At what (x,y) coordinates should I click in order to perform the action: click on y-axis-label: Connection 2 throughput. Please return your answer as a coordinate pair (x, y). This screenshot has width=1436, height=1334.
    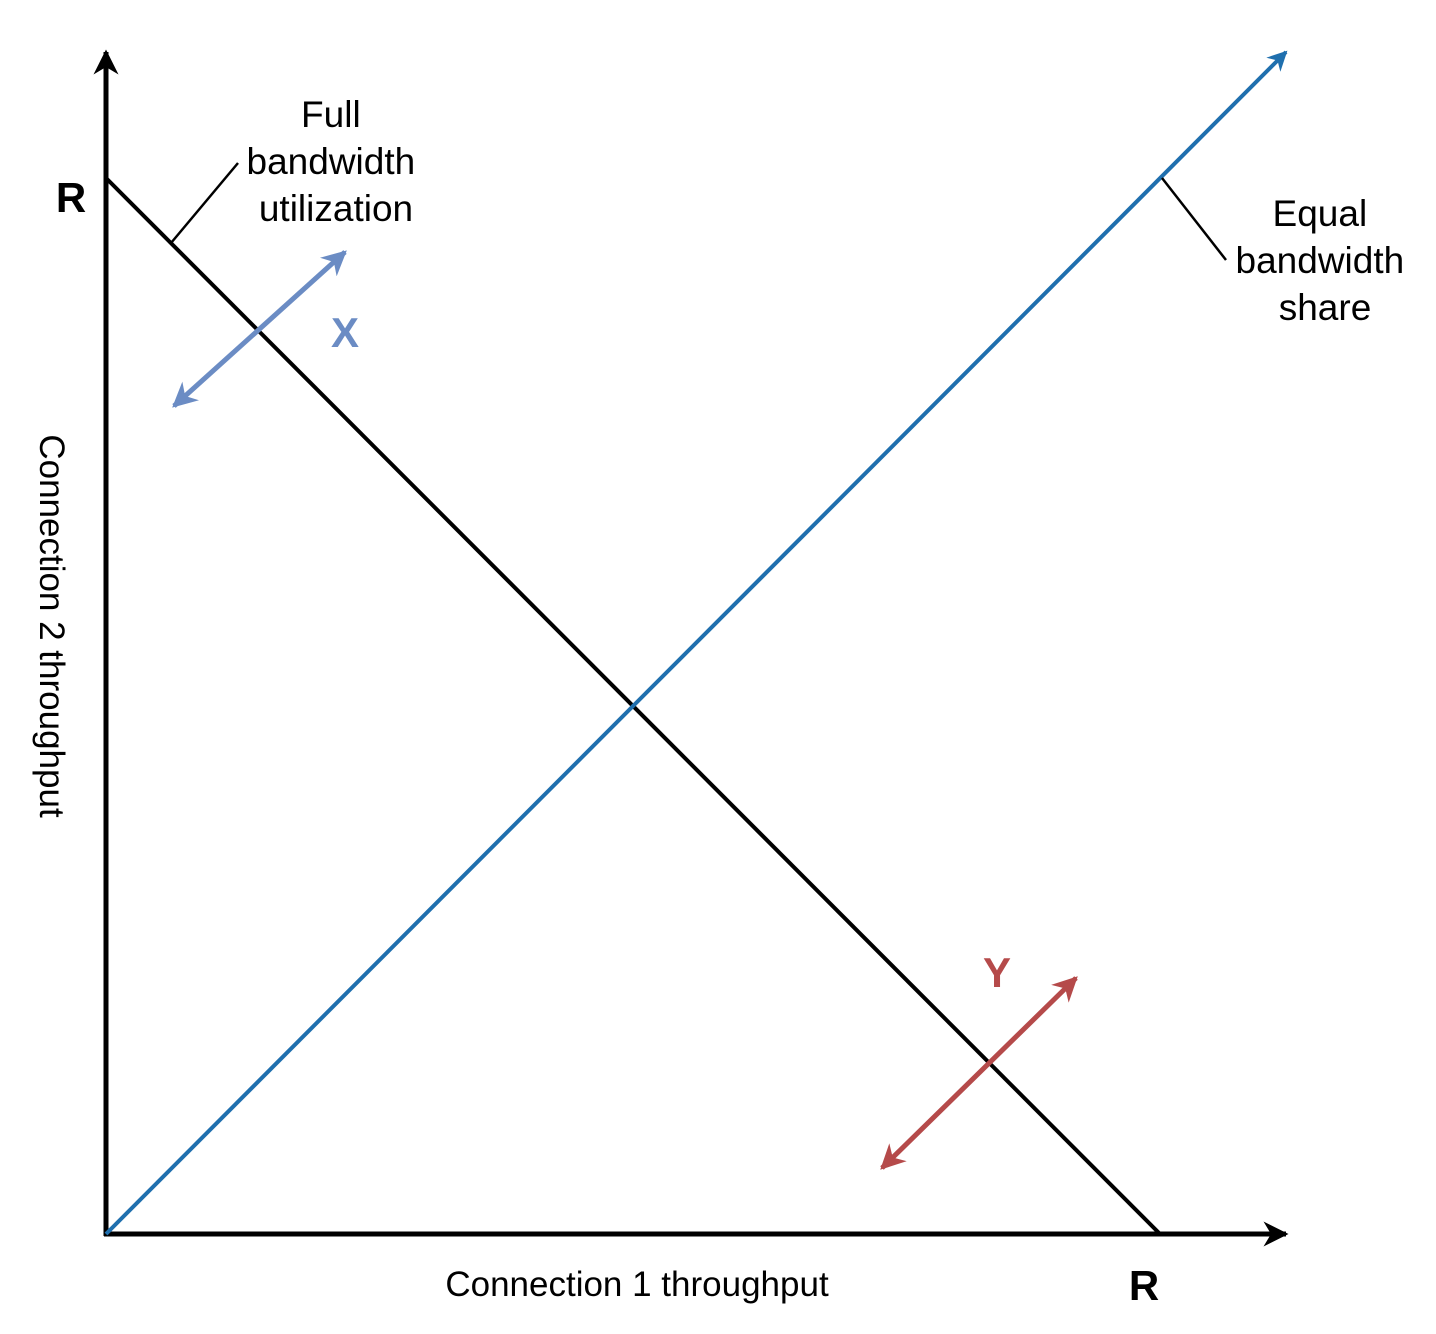
    Looking at the image, I should click on (51, 626).